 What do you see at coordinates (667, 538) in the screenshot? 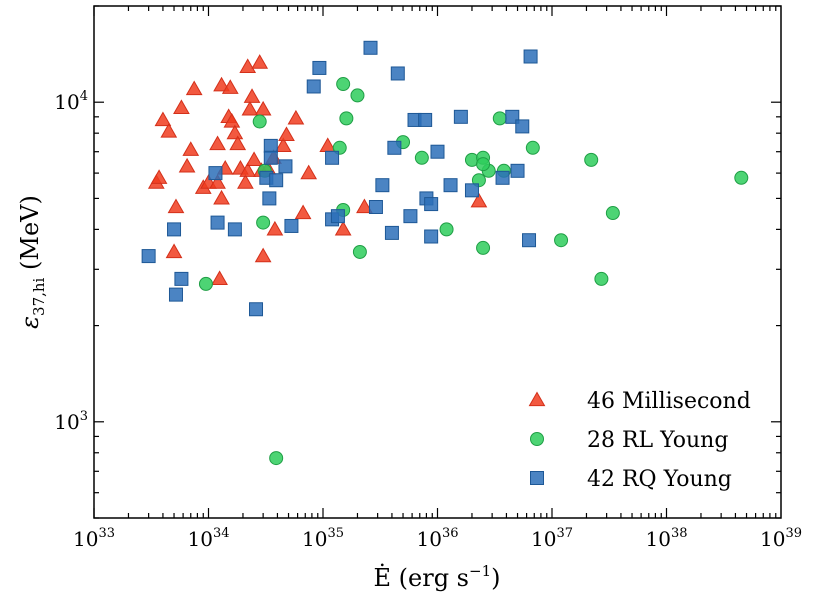
I see `x-tick-label: 1038` at bounding box center [667, 538].